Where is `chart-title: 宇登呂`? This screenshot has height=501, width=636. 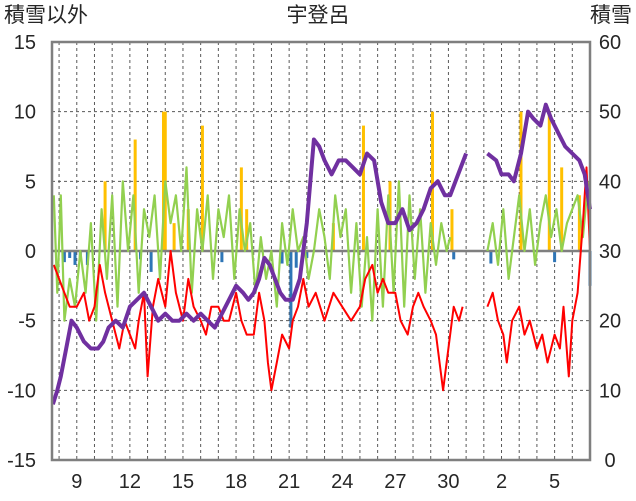
chart-title: 宇登呂 is located at coordinates (318, 15).